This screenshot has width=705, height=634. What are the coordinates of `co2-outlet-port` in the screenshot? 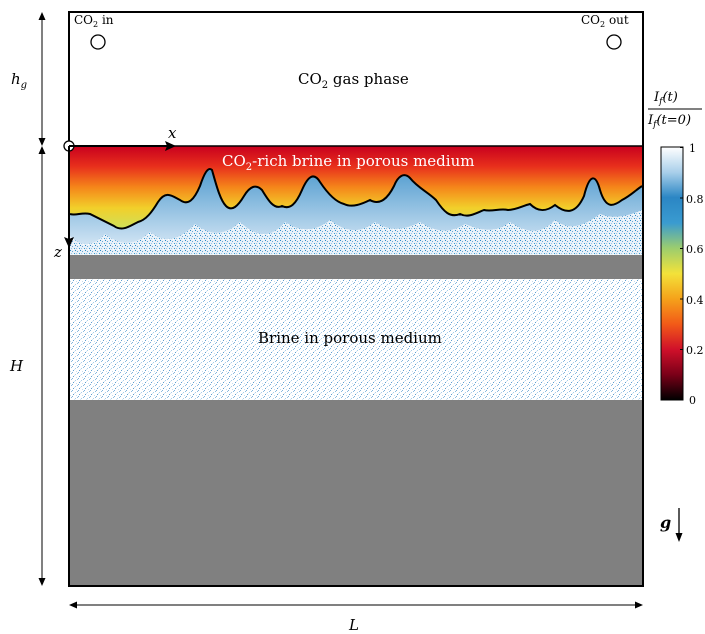 It's located at (614, 42).